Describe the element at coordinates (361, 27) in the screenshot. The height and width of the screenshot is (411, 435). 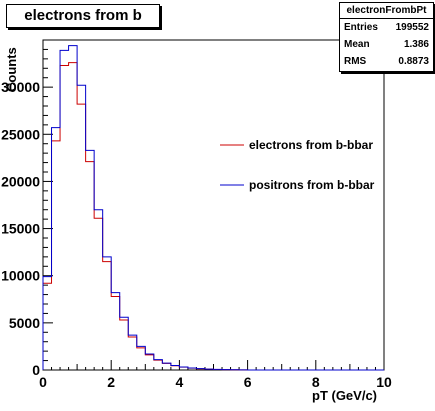
I see `stats-label: Entries` at that location.